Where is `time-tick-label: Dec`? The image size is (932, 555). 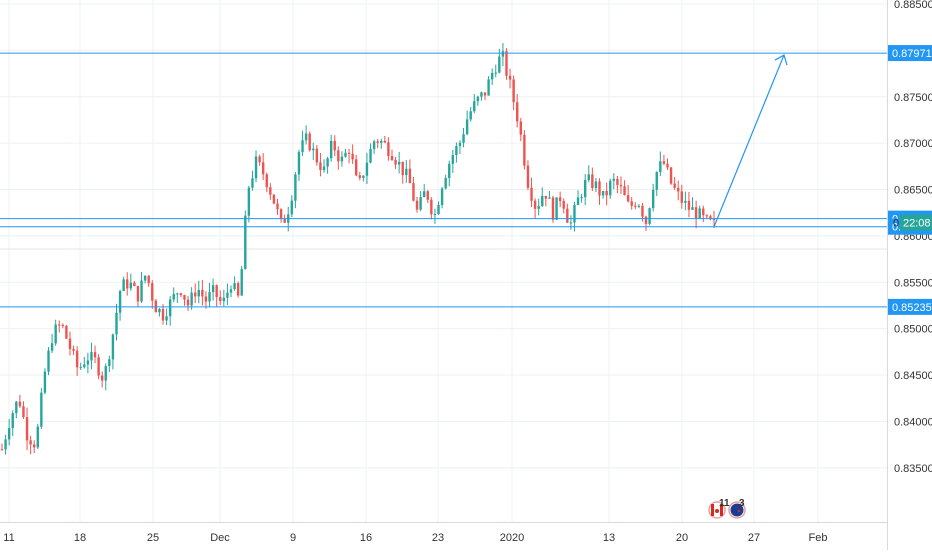
time-tick-label: Dec is located at coordinates (220, 538).